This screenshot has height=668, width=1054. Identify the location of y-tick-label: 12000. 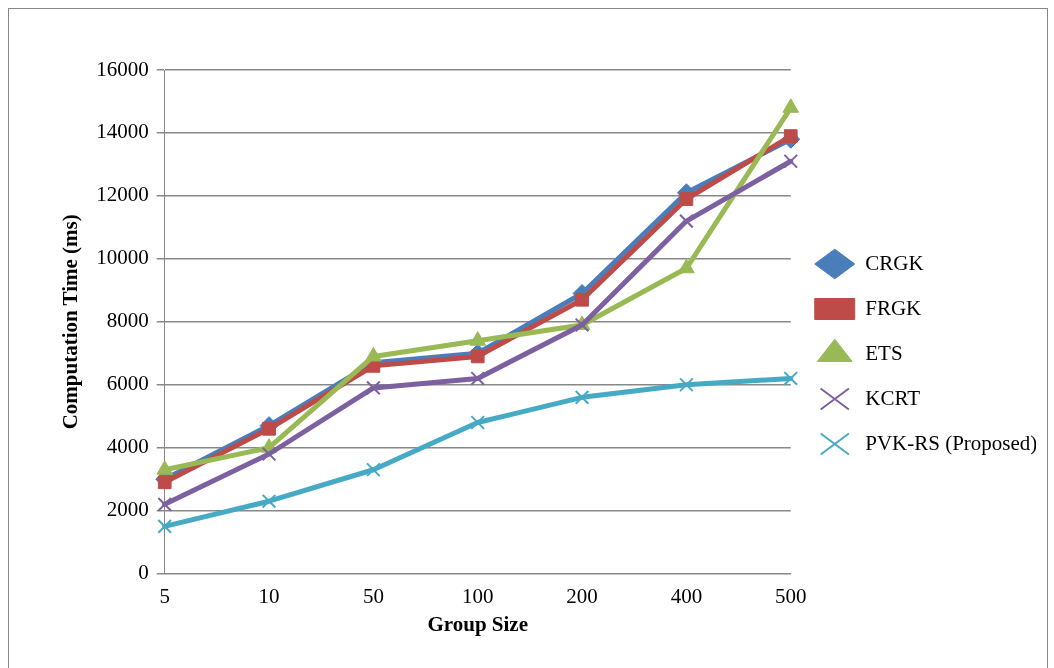
(122, 194).